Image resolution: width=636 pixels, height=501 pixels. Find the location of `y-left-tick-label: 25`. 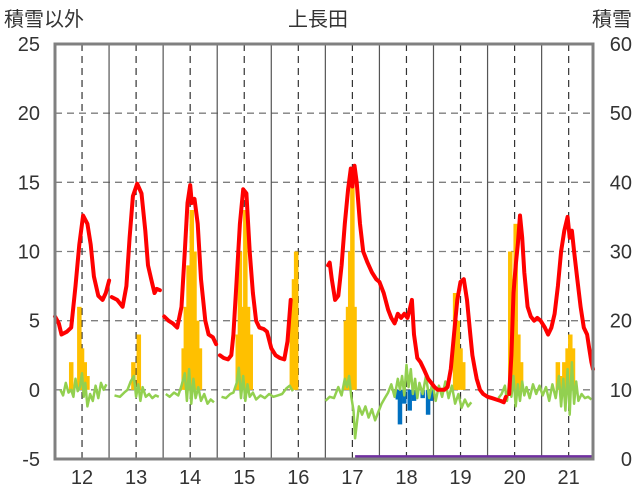

y-left-tick-label: 25 is located at coordinates (29, 45).